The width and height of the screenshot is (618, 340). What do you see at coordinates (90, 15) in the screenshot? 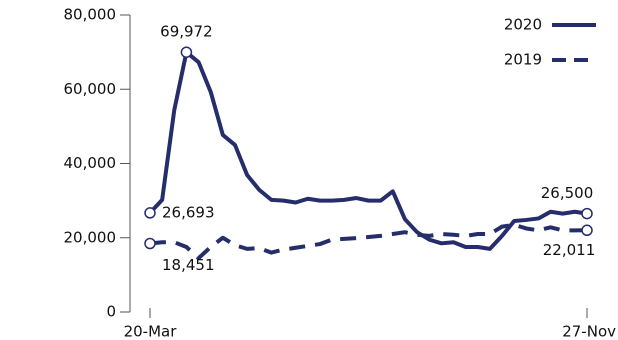
I see `y-tick-label: 80,000` at bounding box center [90, 15].